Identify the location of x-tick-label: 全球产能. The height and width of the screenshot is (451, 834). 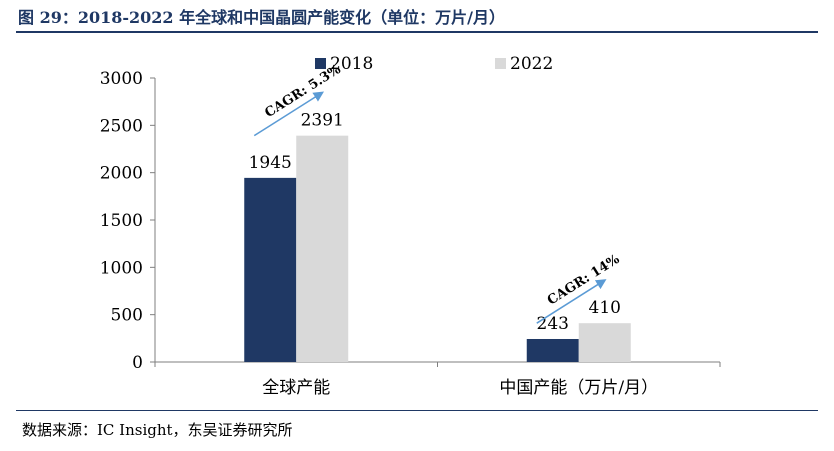
(296, 388).